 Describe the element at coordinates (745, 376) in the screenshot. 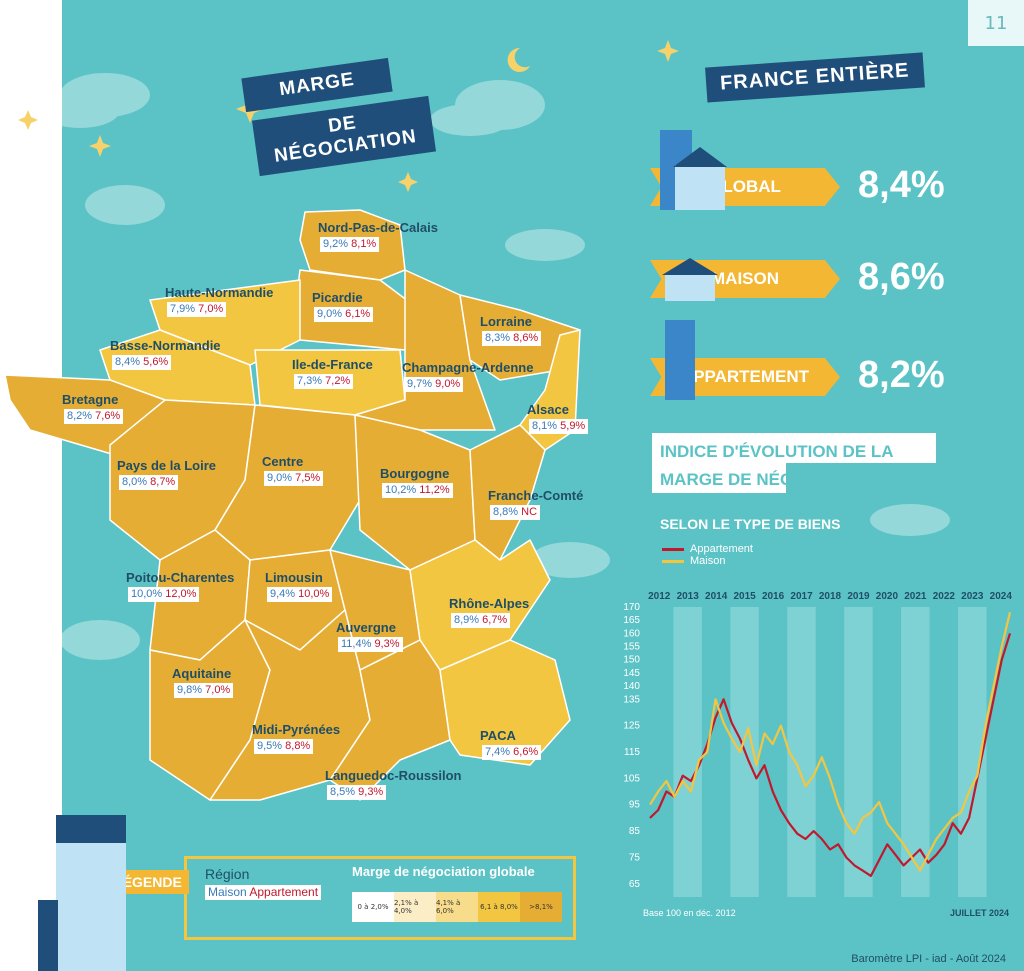

I see `appartement-label: APPARTEMENT` at that location.